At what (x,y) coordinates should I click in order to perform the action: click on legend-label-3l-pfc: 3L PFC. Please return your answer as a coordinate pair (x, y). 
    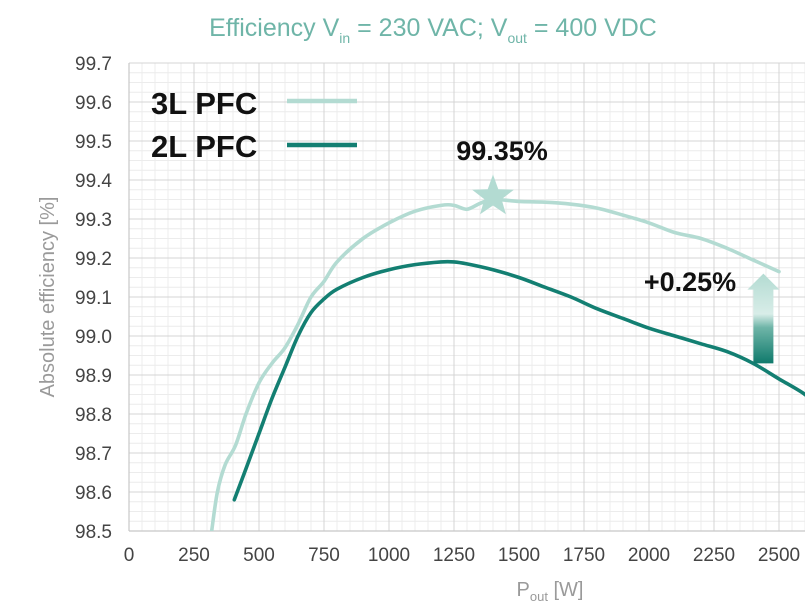
    Looking at the image, I should click on (204, 103).